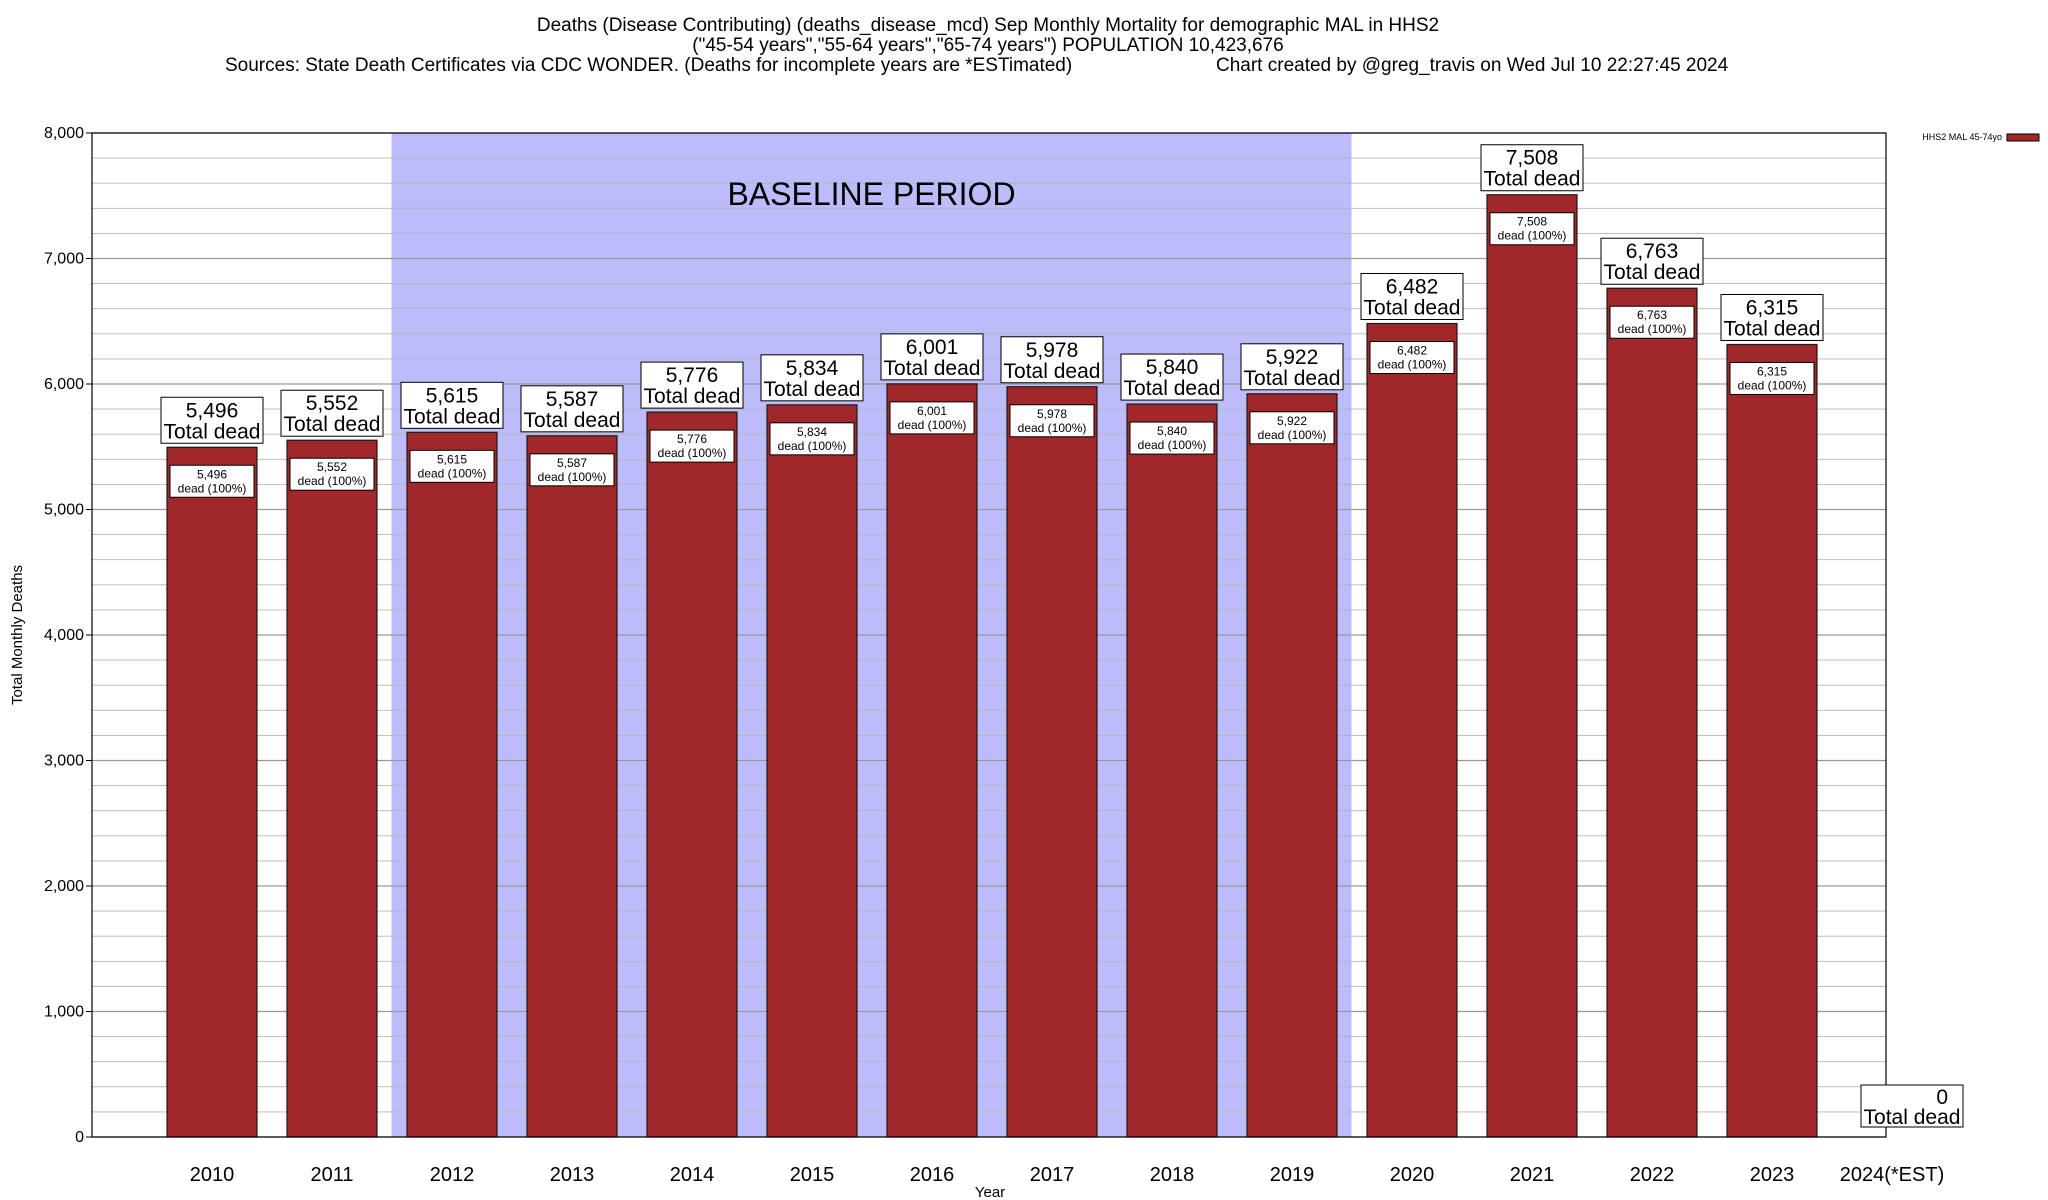 The height and width of the screenshot is (1200, 2048). What do you see at coordinates (932, 1175) in the screenshot?
I see `x-tick-label: 2016` at bounding box center [932, 1175].